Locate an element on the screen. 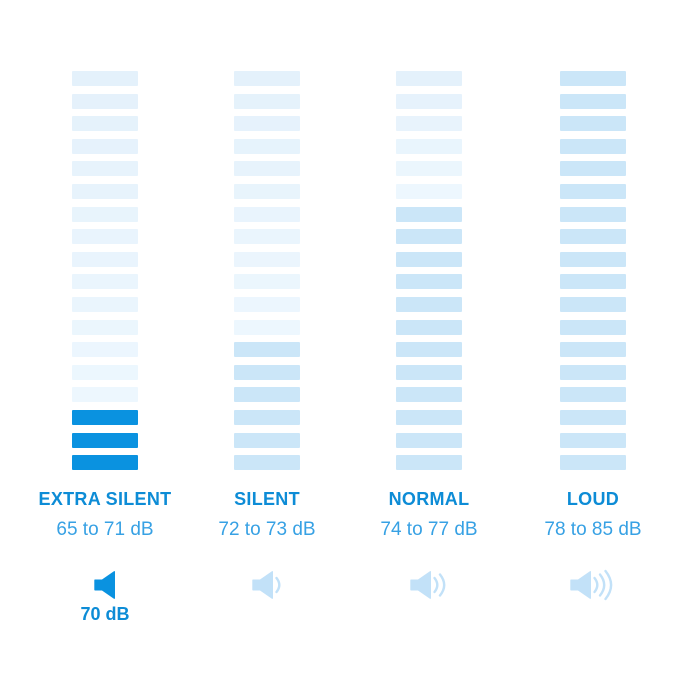  speaker-0-waves-icon is located at coordinates (104, 585).